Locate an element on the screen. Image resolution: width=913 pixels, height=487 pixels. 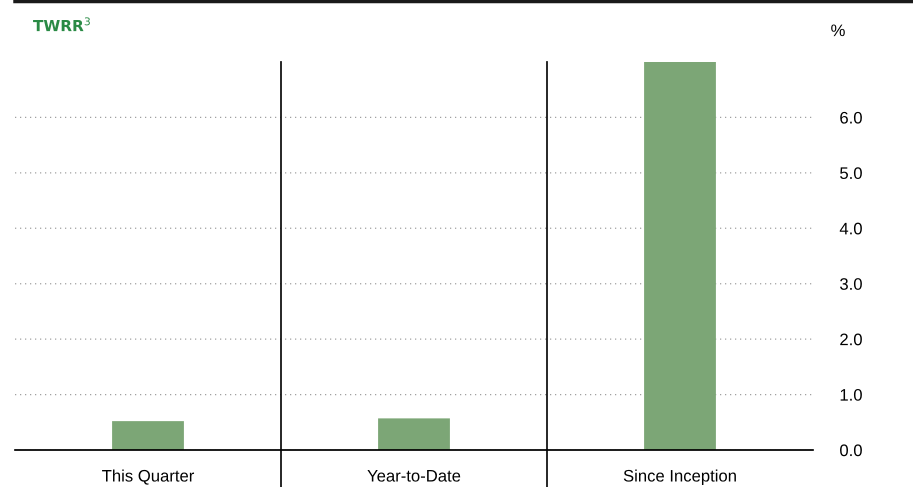
y-tick-label: 4.0 is located at coordinates (851, 228).